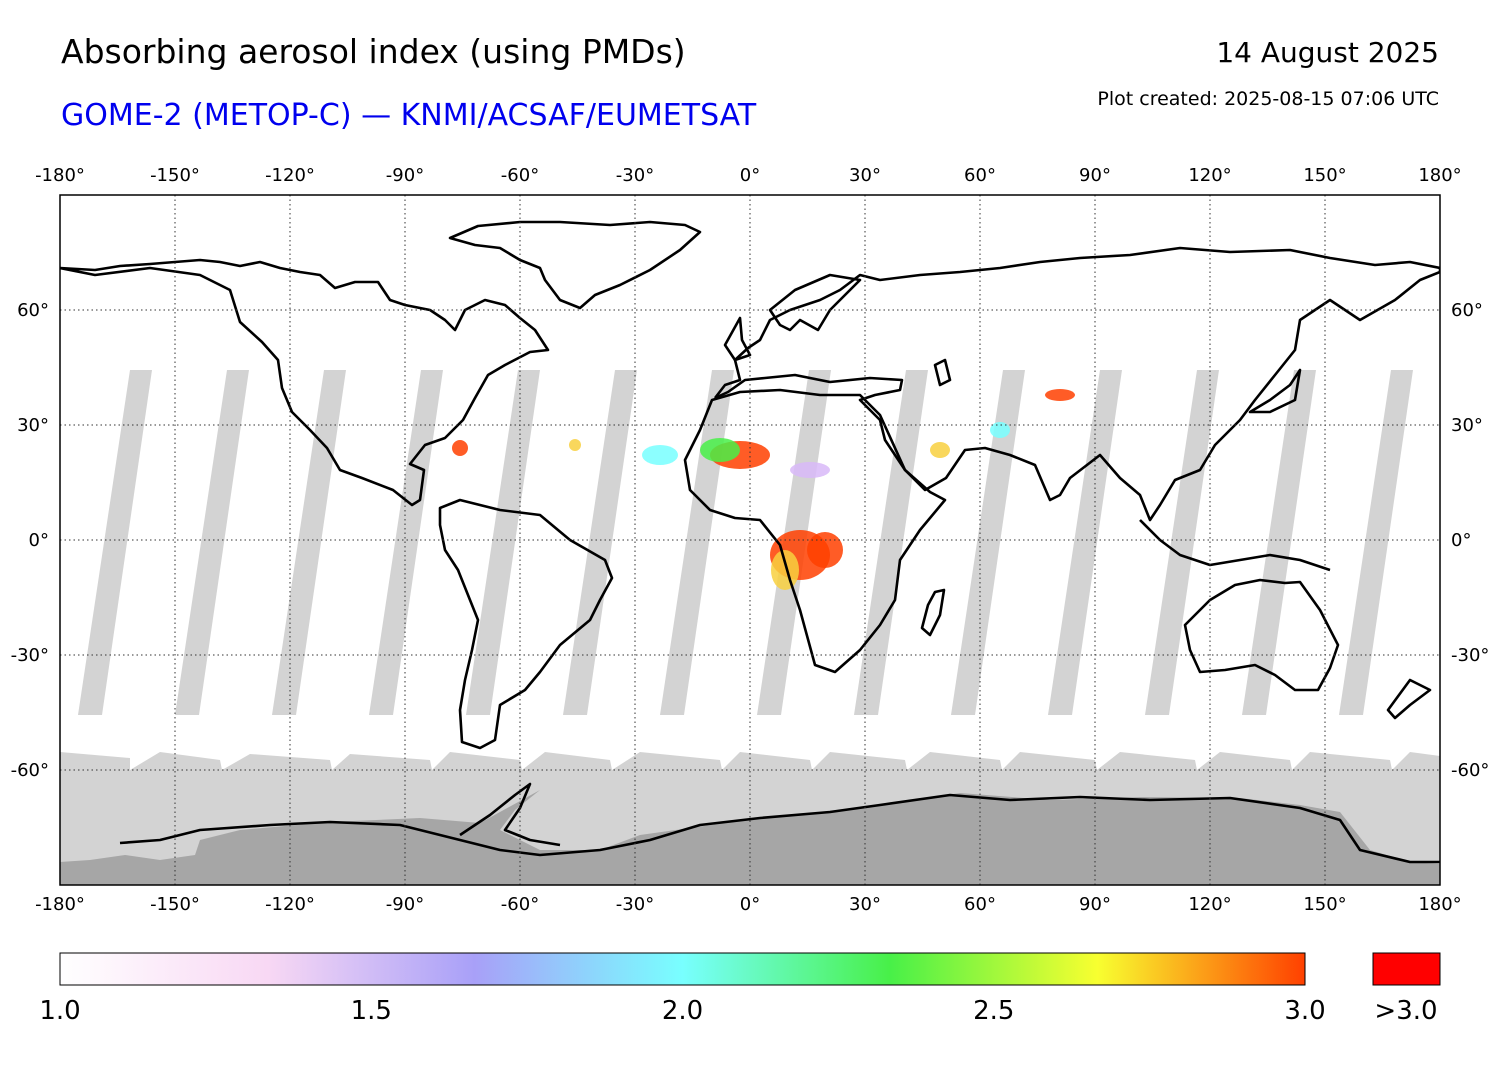  What do you see at coordinates (779, 828) in the screenshot?
I see `coastline-antarctica` at bounding box center [779, 828].